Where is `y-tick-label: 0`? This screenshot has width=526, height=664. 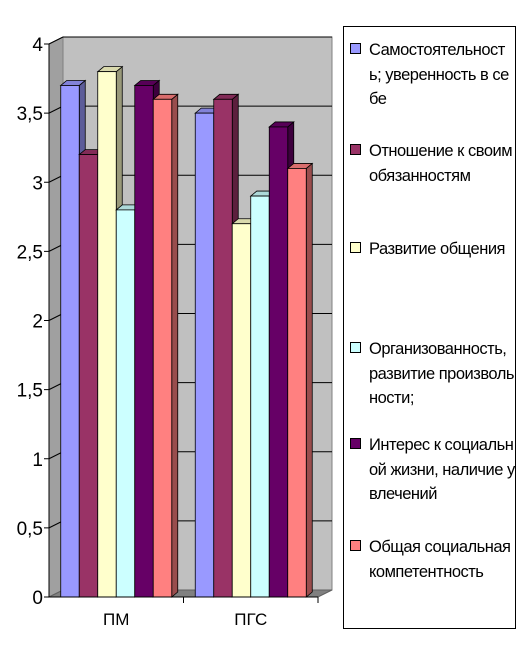
y-tick-label: 0 is located at coordinates (37, 598).